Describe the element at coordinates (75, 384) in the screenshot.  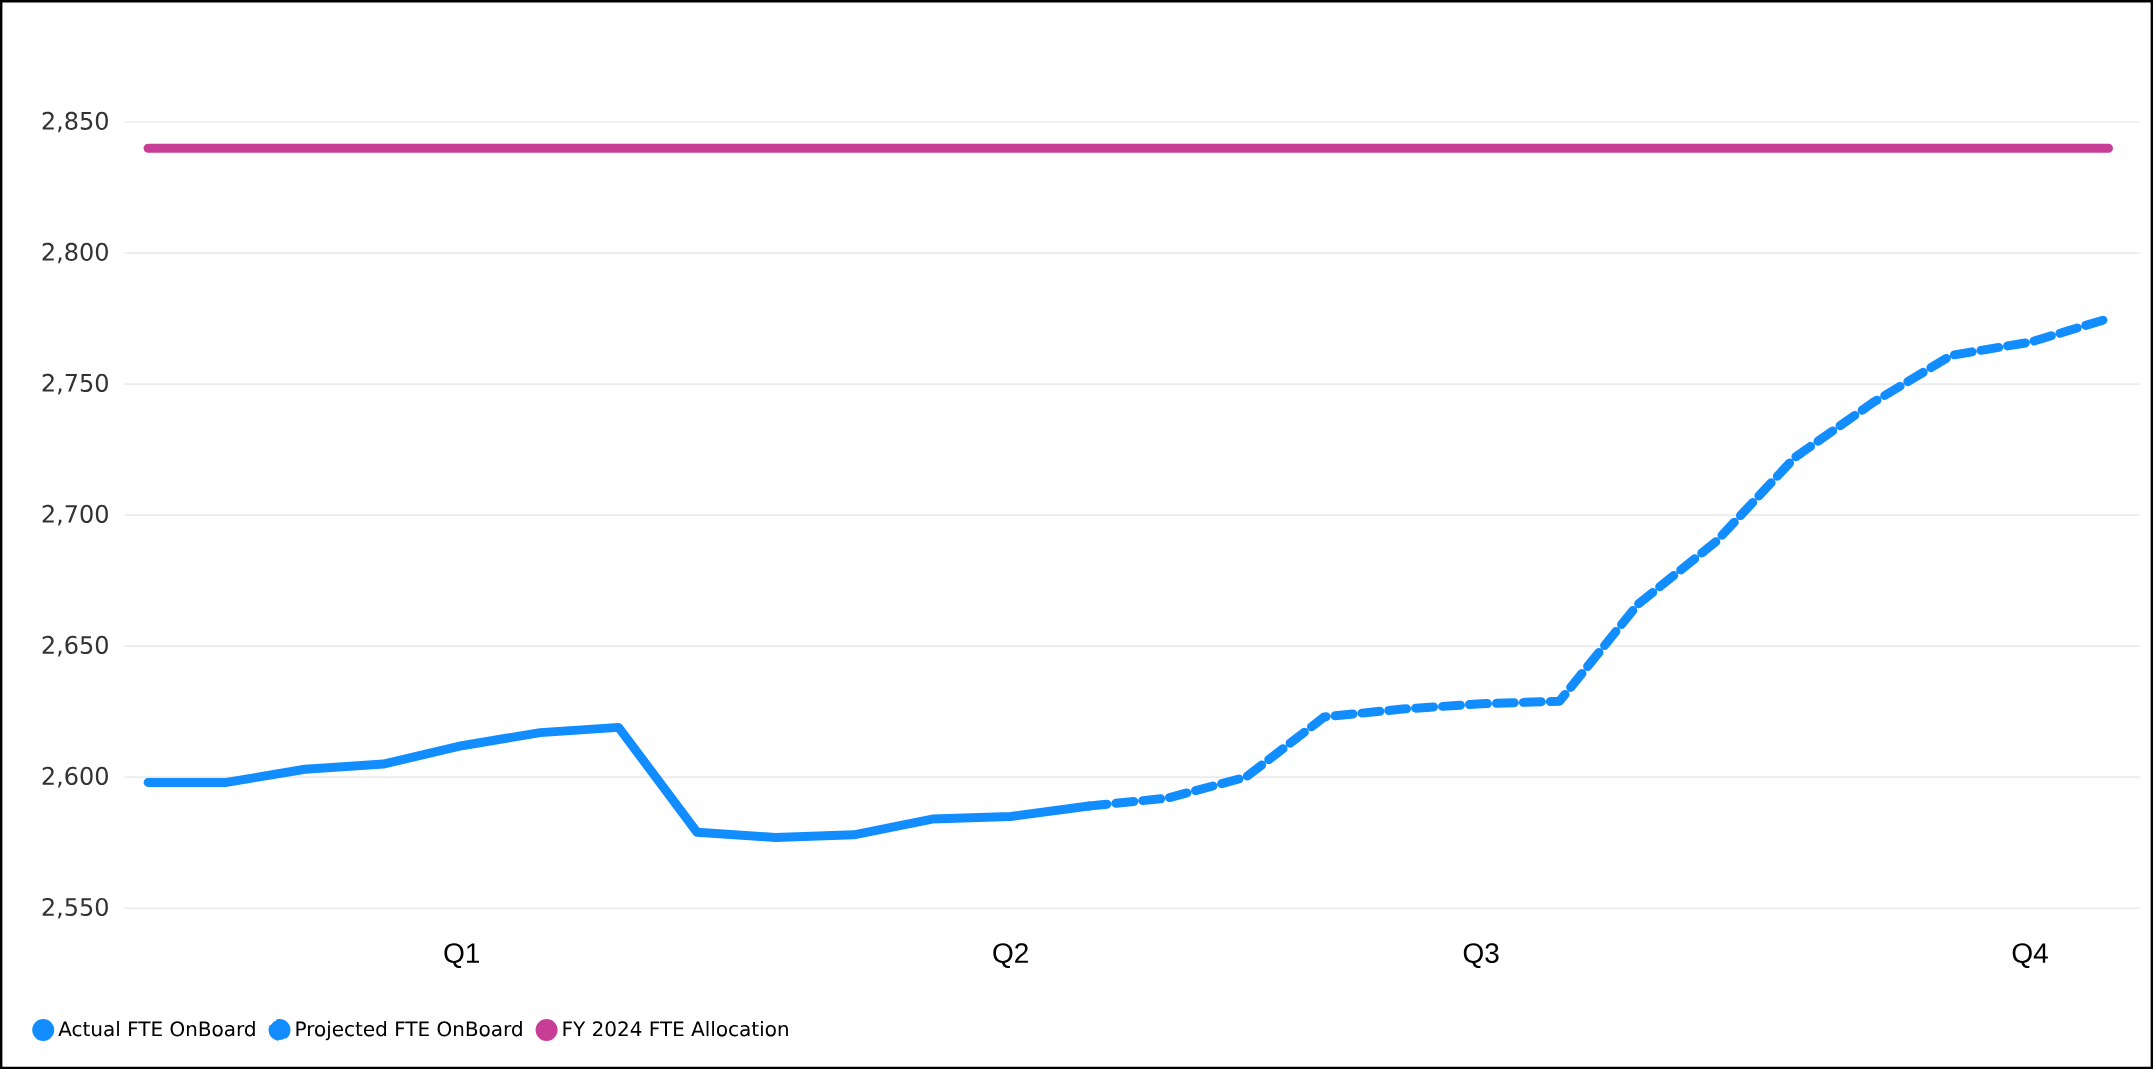
I see `y-tick-label: 2,750` at that location.